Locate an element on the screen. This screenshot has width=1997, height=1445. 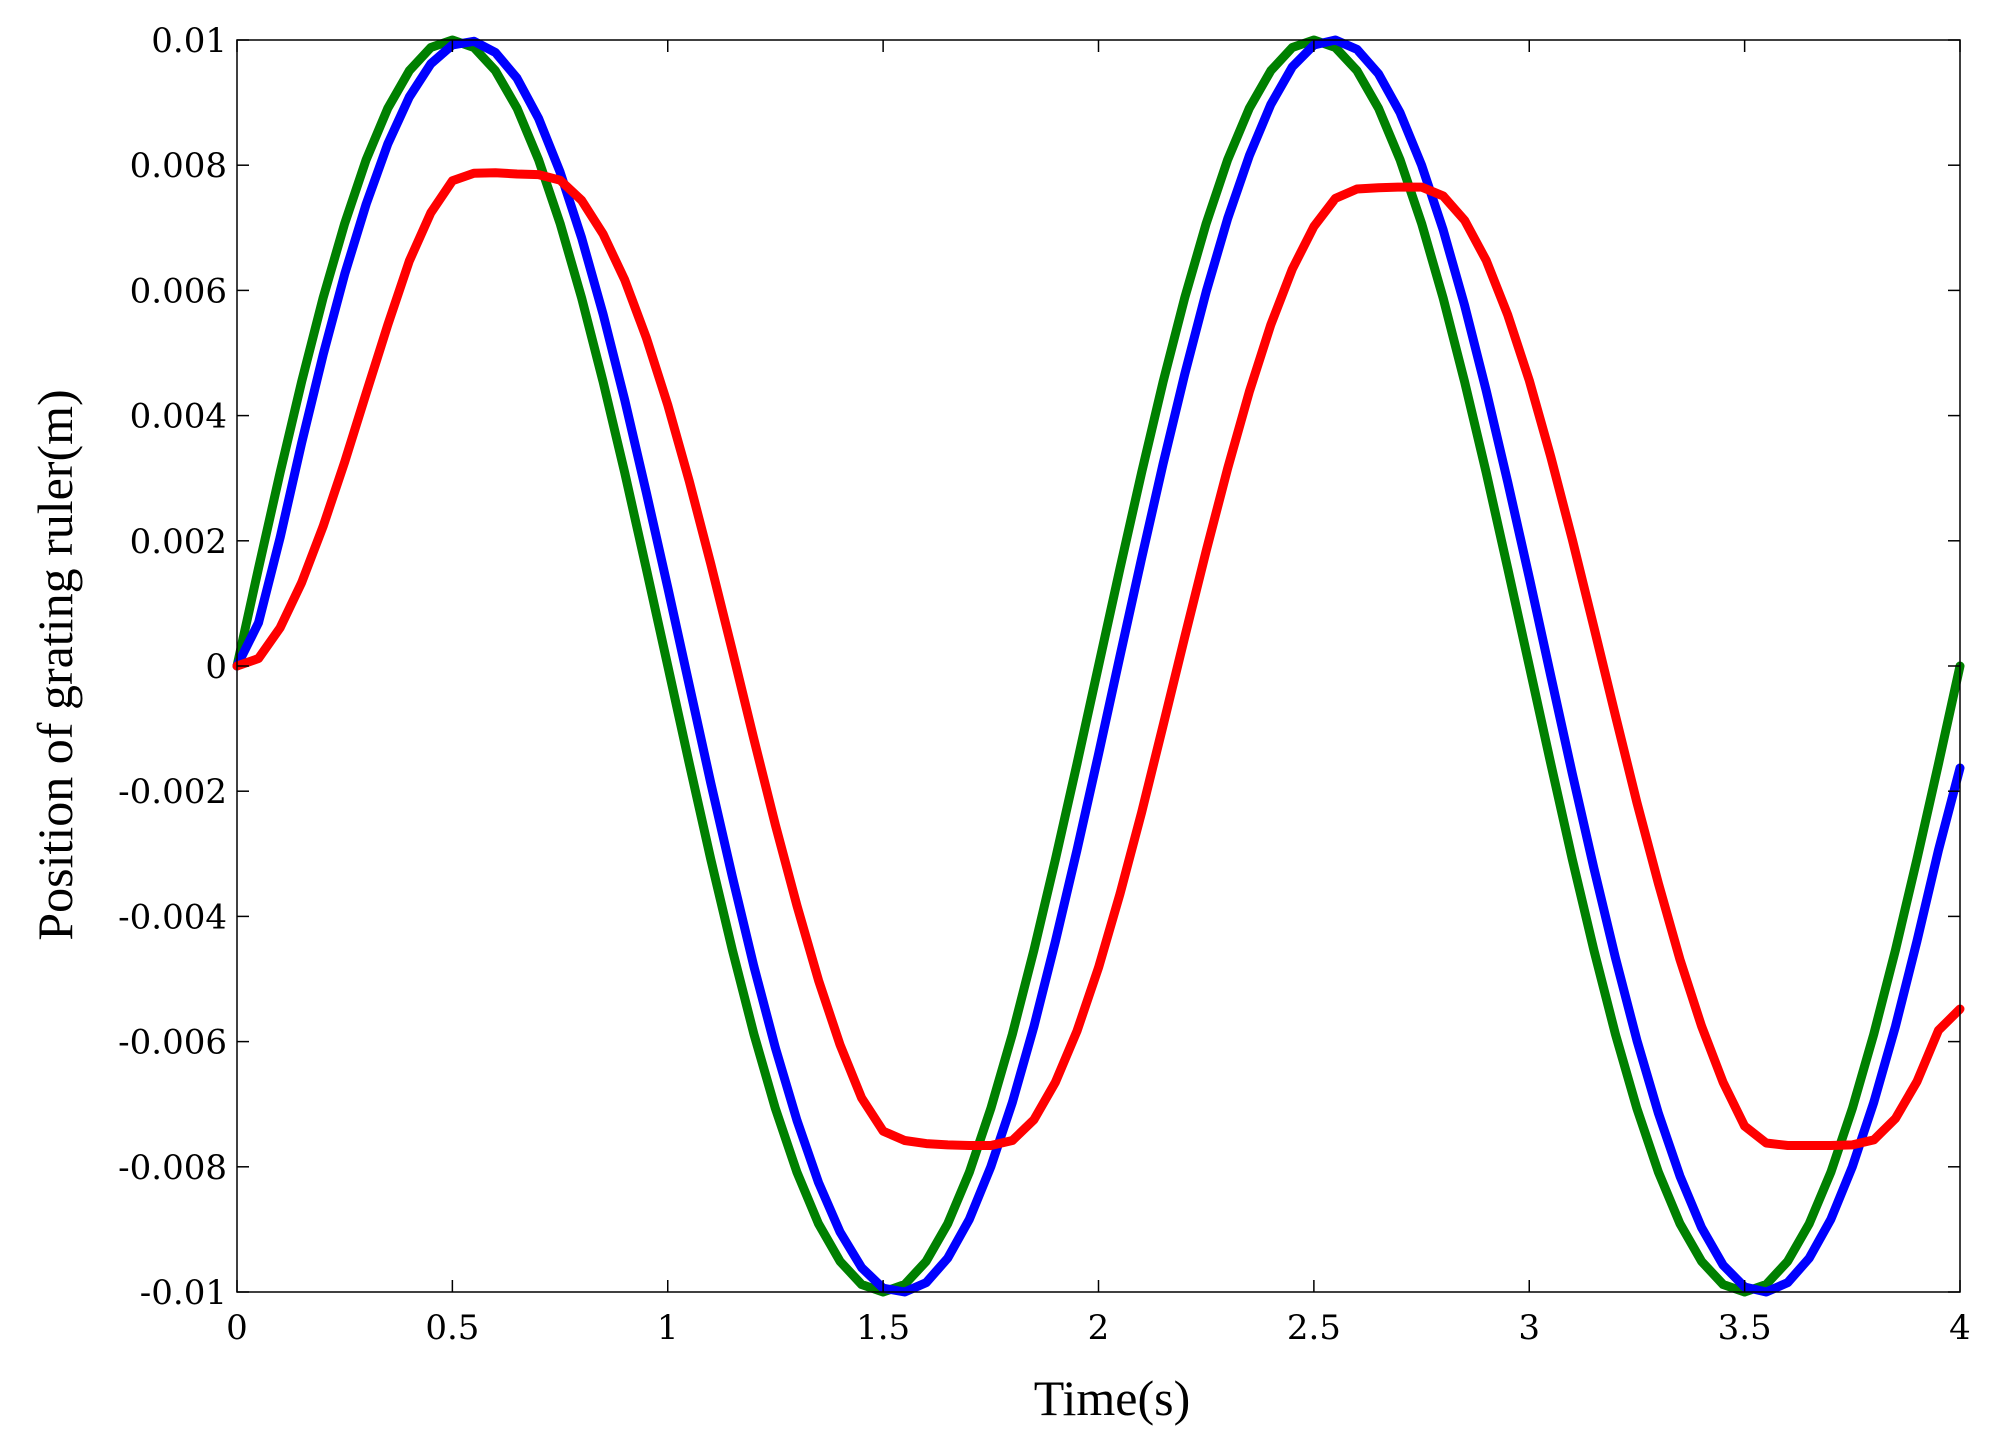
x-tick-label: 0 is located at coordinates (237, 1328).